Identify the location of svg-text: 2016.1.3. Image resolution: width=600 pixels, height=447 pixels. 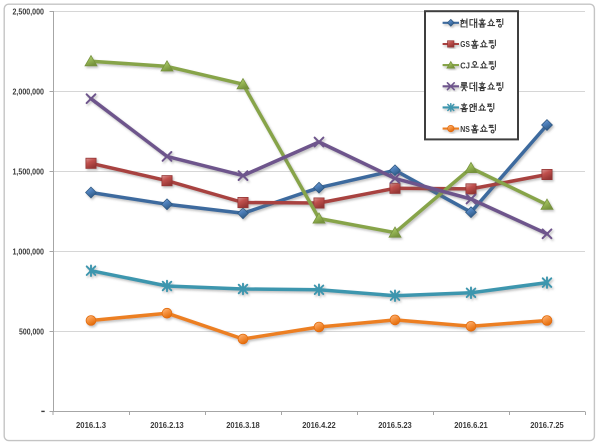
(91, 425).